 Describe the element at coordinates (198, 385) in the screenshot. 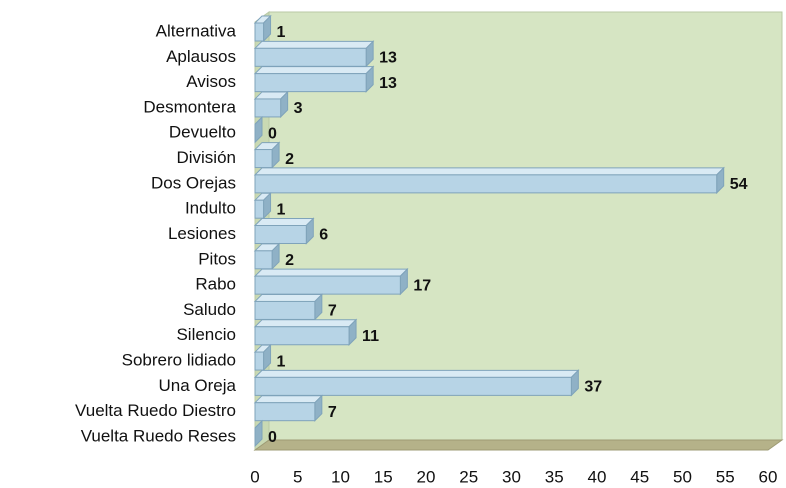

I see `y-tick-label: Una Oreja` at that location.